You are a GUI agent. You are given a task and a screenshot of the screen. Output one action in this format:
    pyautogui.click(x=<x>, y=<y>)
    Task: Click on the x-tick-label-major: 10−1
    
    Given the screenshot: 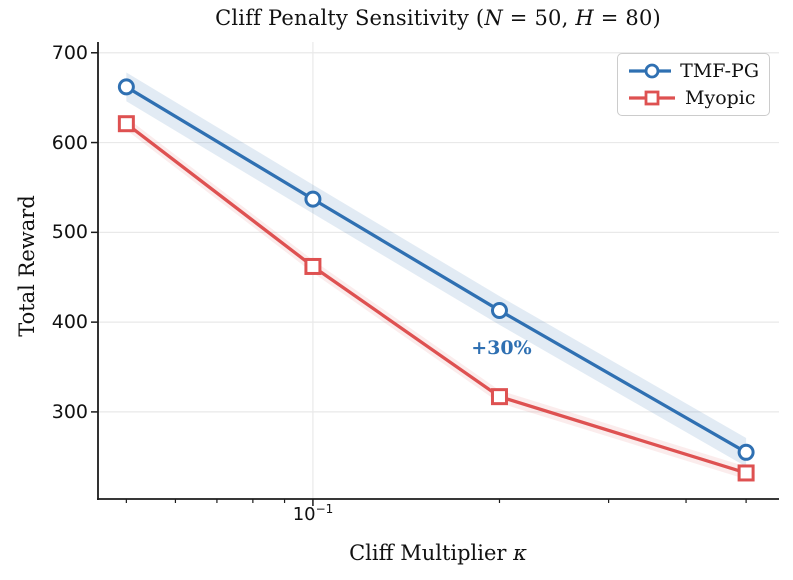 What is the action you would take?
    pyautogui.click(x=313, y=513)
    